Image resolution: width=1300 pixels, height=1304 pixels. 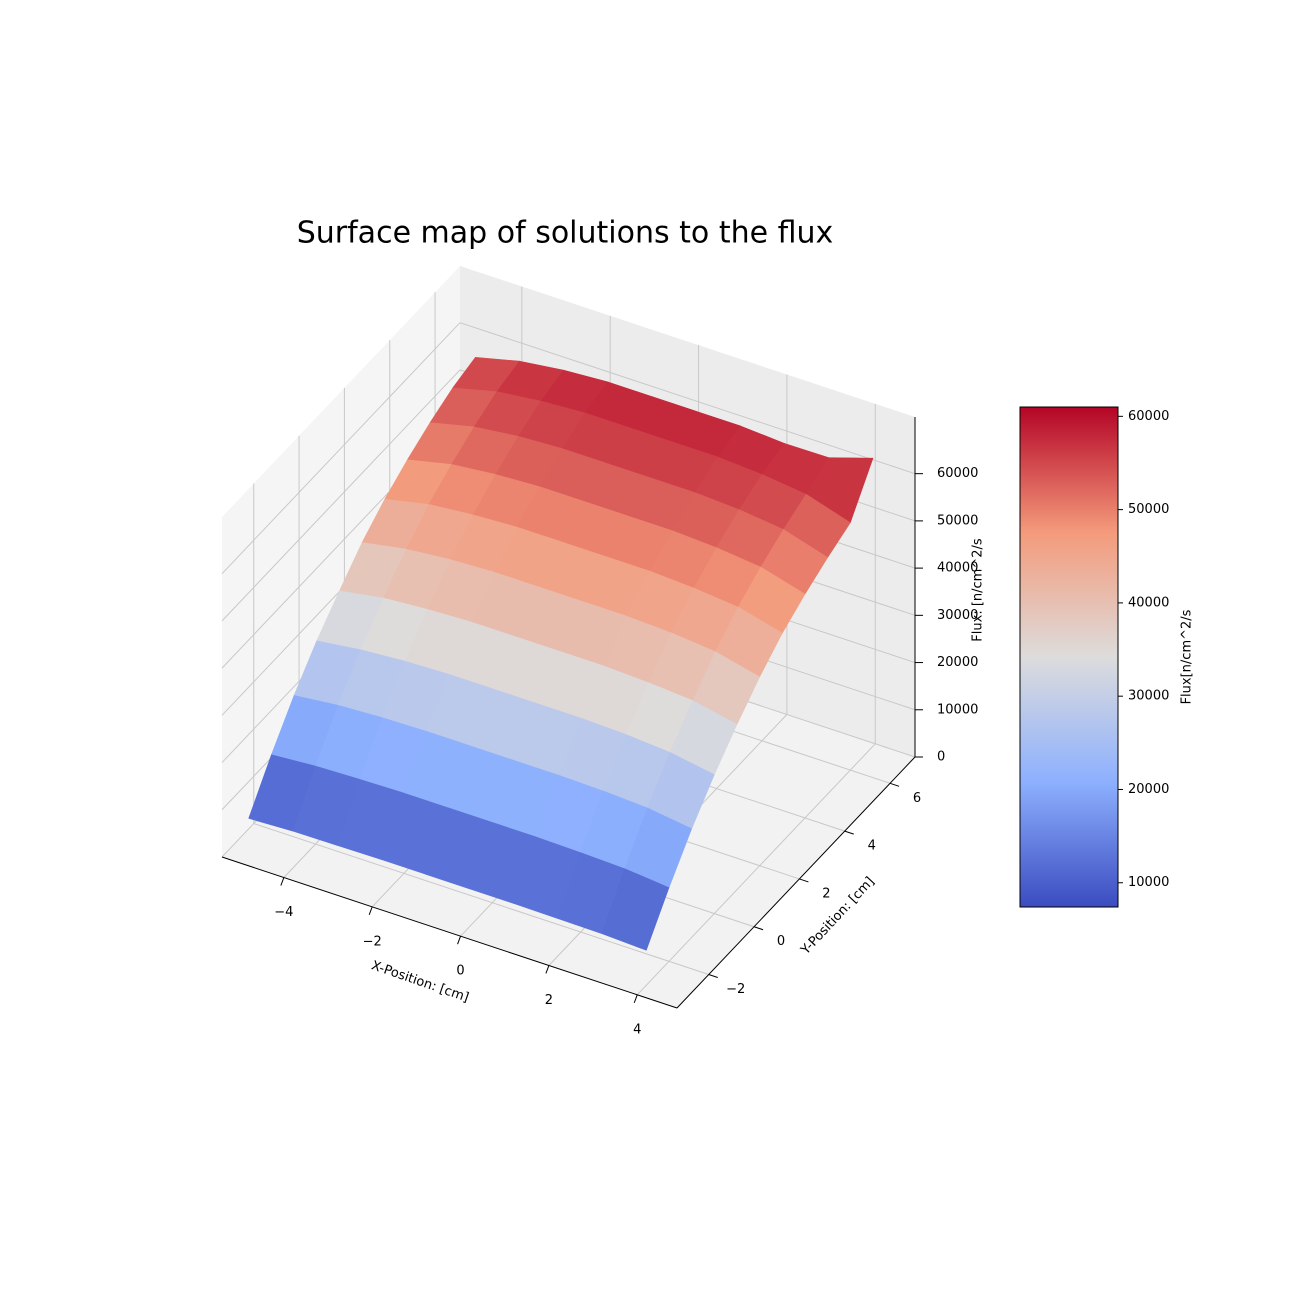 I want to click on y-tick-label: 0, so click(x=781, y=941).